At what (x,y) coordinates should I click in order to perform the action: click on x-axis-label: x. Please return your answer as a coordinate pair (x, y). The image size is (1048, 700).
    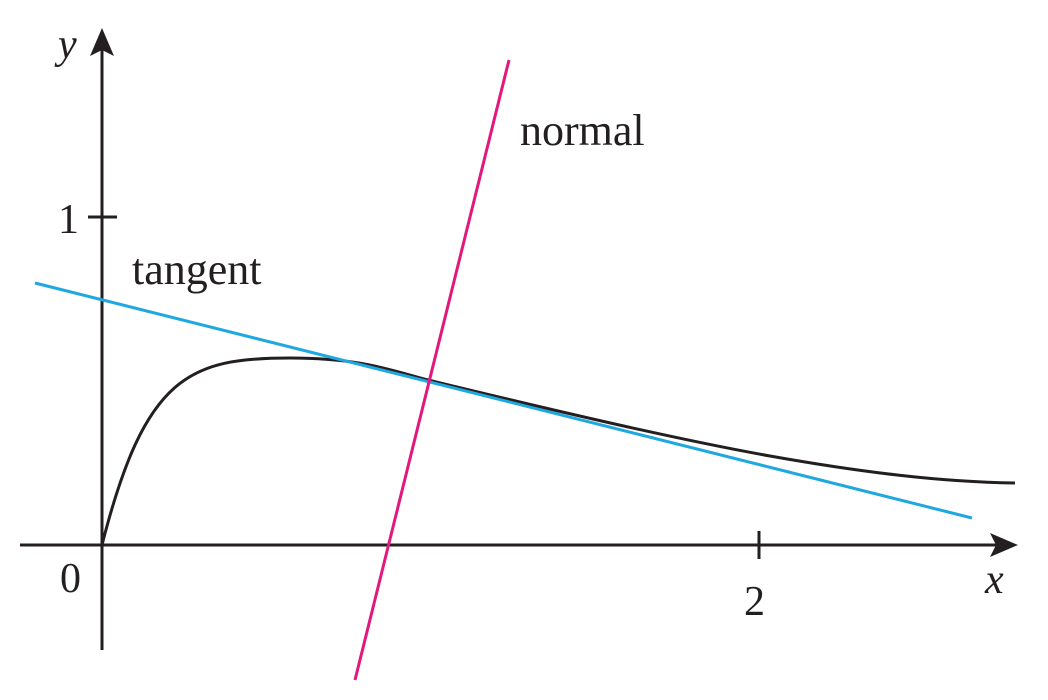
    Looking at the image, I should click on (994, 580).